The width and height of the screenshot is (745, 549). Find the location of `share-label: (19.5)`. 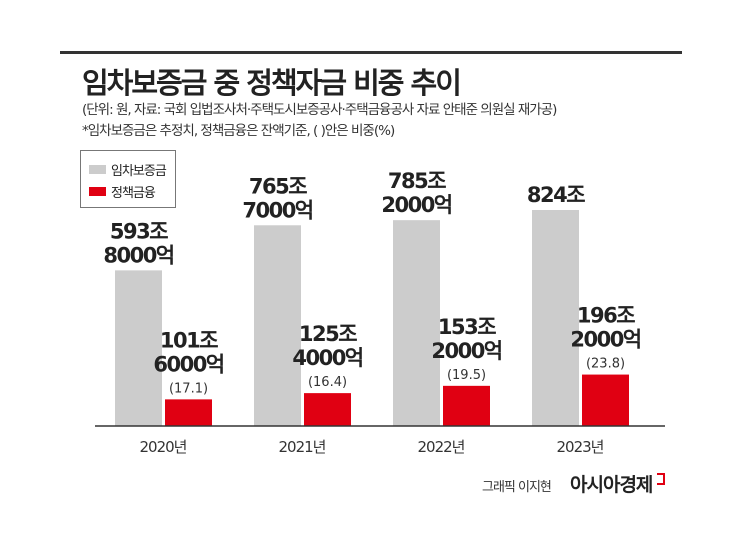

share-label: (19.5) is located at coordinates (466, 375).